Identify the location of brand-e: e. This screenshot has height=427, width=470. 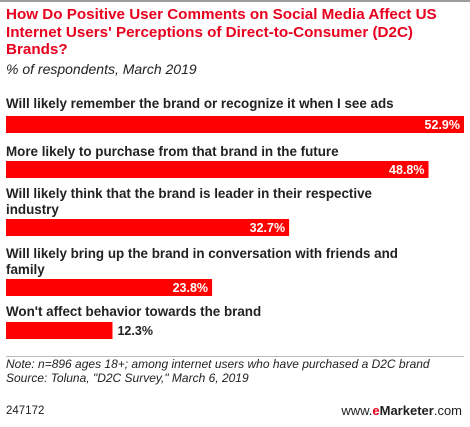
(376, 410).